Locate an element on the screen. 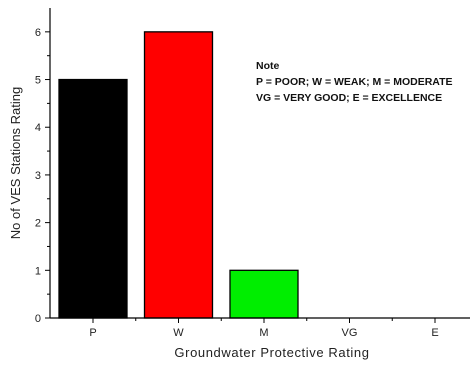 The height and width of the screenshot is (365, 476). y-tick-label: 5 is located at coordinates (38, 81).